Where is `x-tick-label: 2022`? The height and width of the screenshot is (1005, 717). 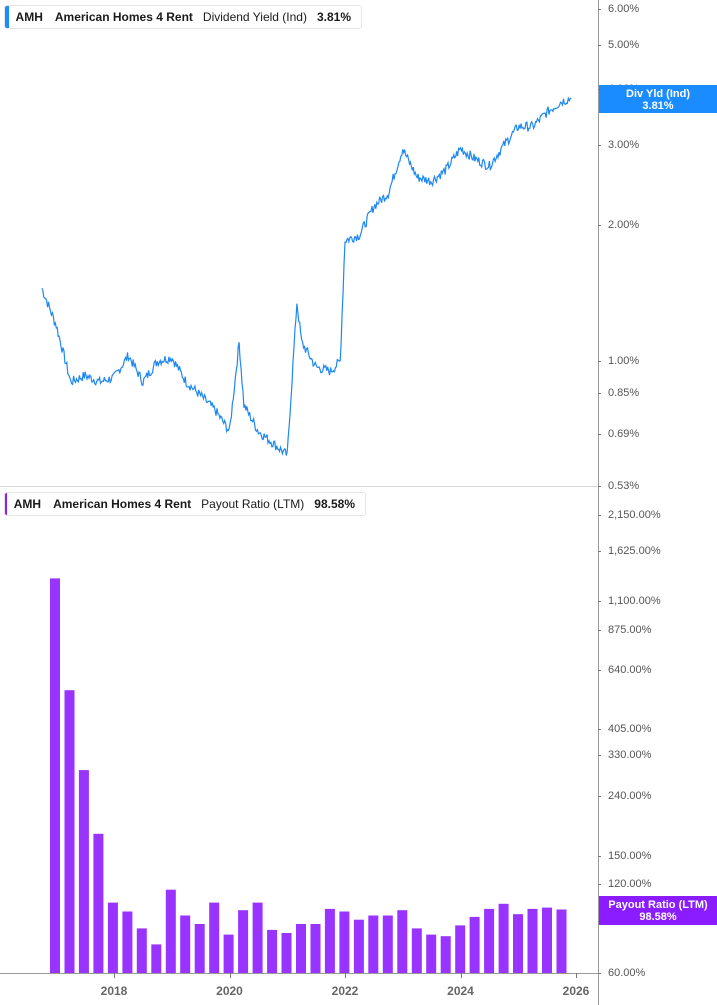
x-tick-label: 2022 is located at coordinates (345, 991).